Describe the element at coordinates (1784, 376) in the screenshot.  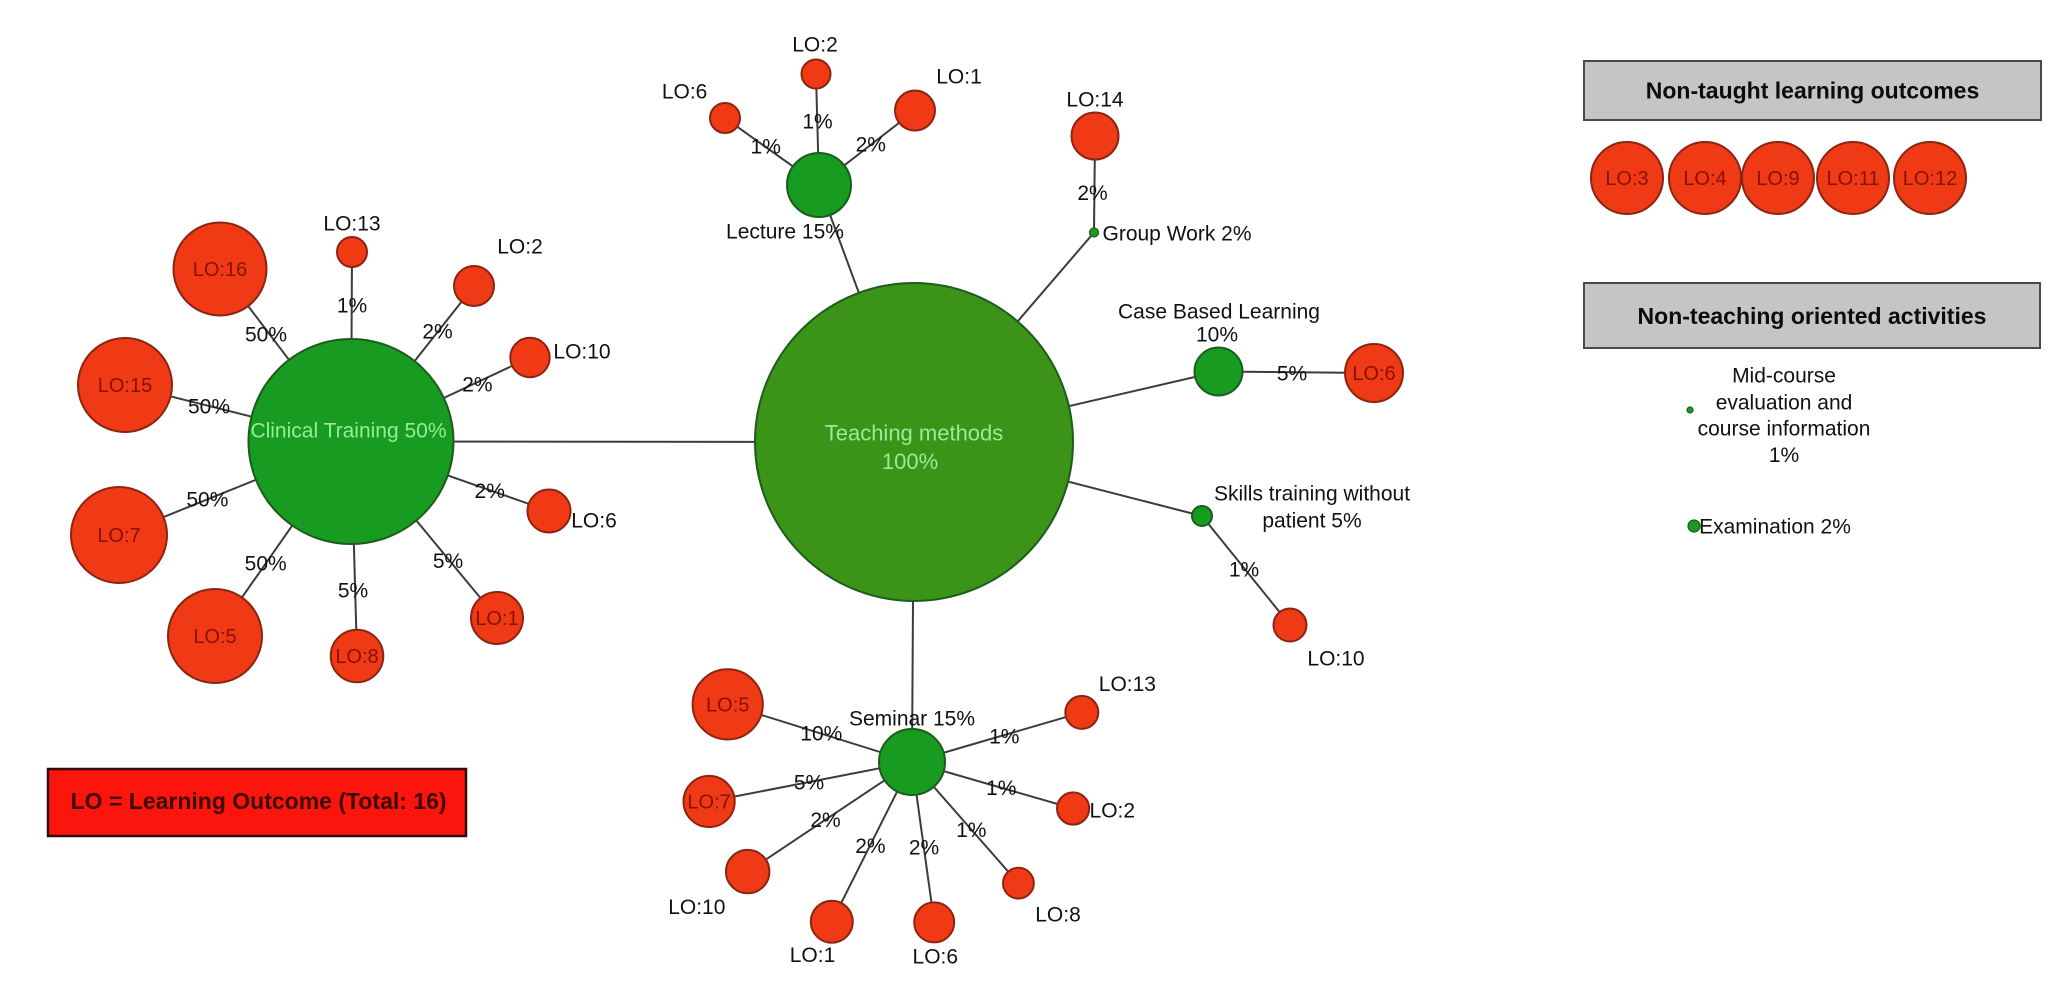
I see `svg-text: Mid-course` at that location.